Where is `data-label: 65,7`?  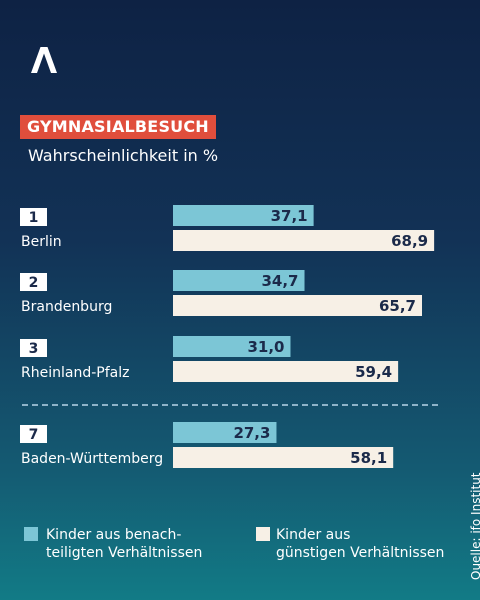
data-label: 65,7 is located at coordinates (397, 306).